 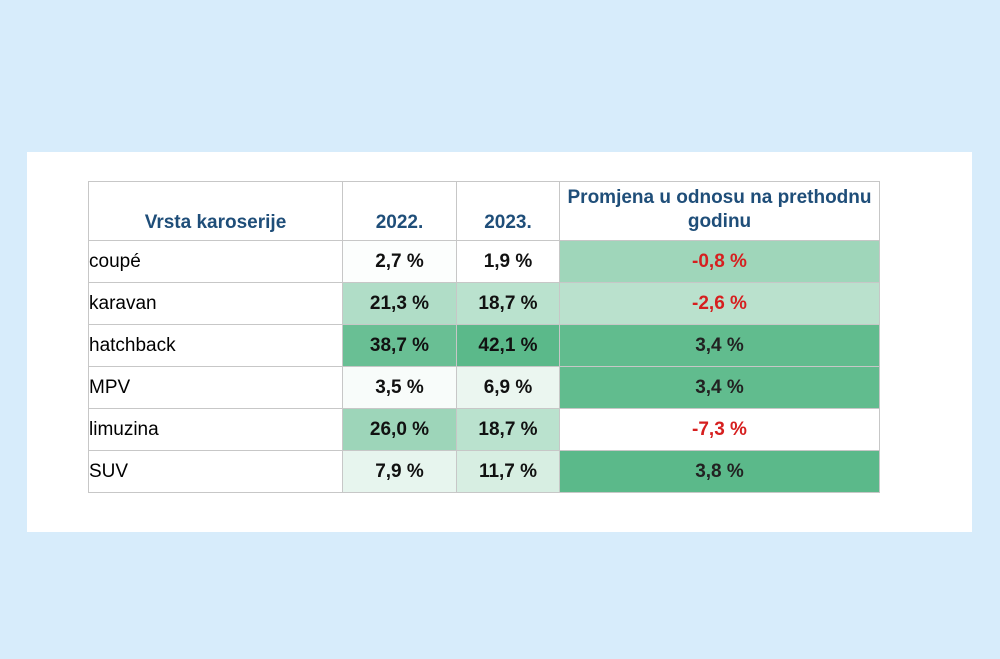 What do you see at coordinates (508, 211) in the screenshot?
I see `header-2023: 2023.` at bounding box center [508, 211].